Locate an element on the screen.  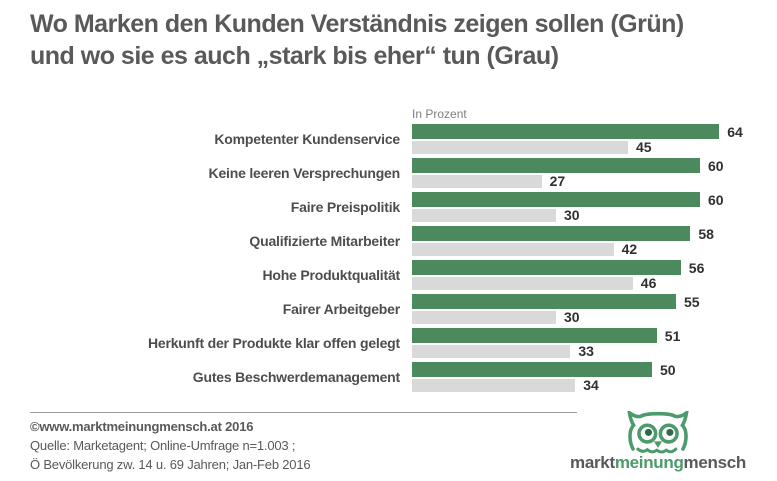
bar-line: 33 is located at coordinates (546, 351).